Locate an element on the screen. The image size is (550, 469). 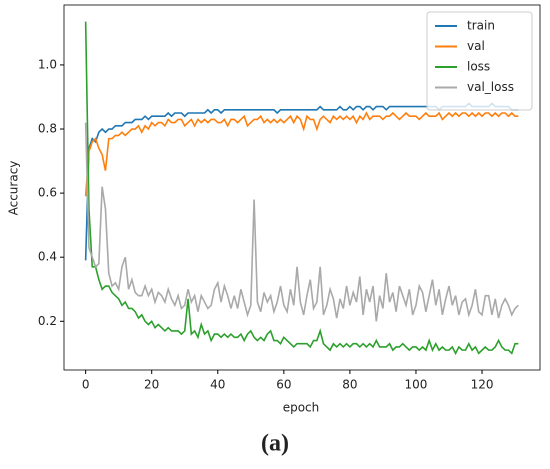
y-tick-label: 0.8 is located at coordinates (47, 129).